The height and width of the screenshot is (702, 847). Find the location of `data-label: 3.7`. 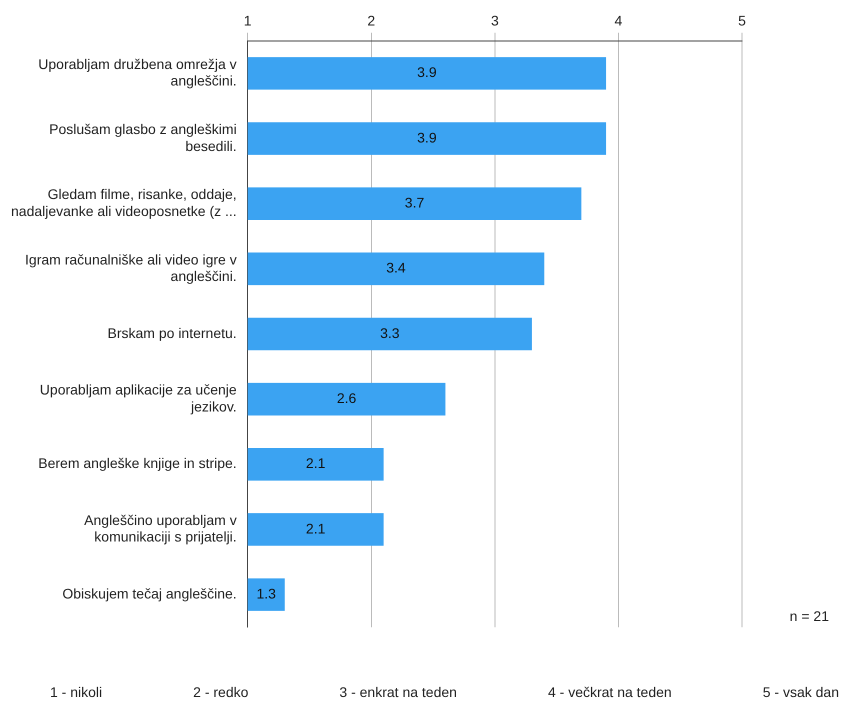

data-label: 3.7 is located at coordinates (414, 202).